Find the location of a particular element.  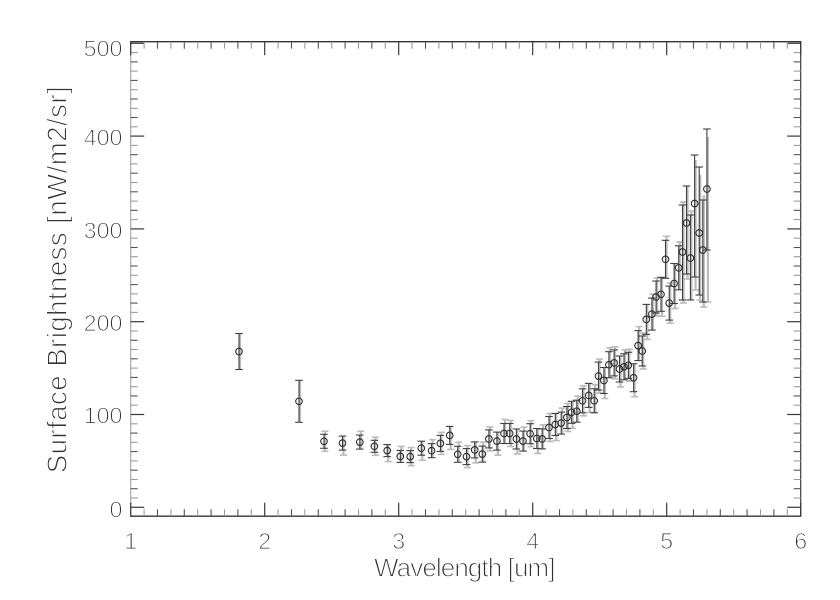

svg-text: 100 is located at coordinates (103, 416).